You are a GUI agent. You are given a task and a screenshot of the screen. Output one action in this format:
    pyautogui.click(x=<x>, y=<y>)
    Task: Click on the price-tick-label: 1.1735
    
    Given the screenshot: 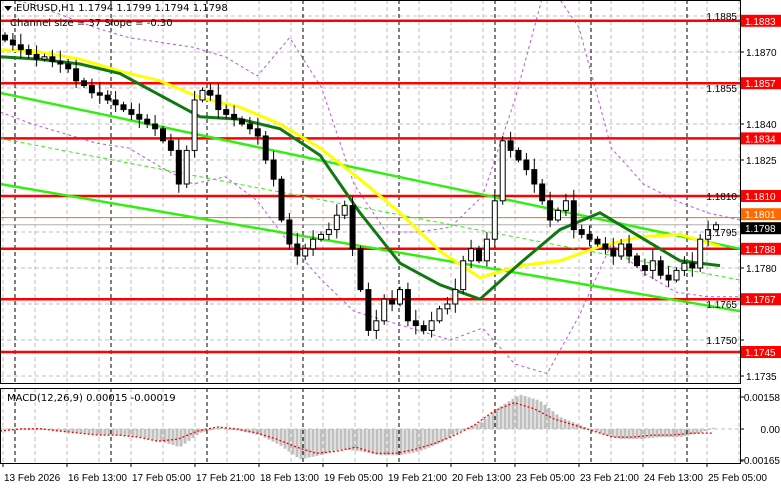 What is the action you would take?
    pyautogui.click(x=761, y=377)
    